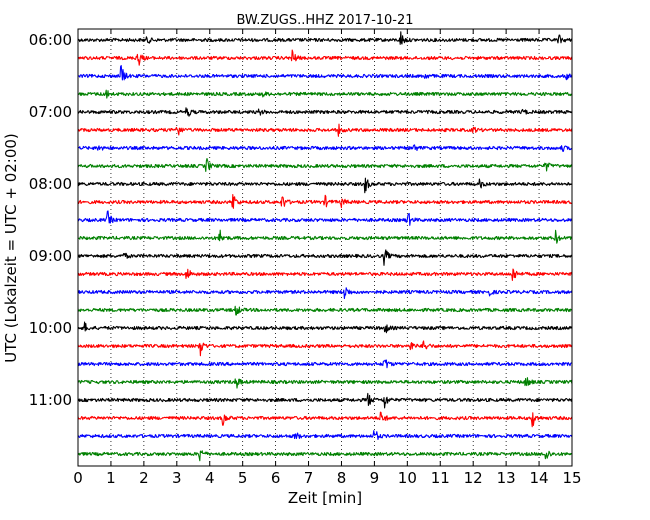  I want to click on x-axis-label: Zeit [min], so click(325, 498).